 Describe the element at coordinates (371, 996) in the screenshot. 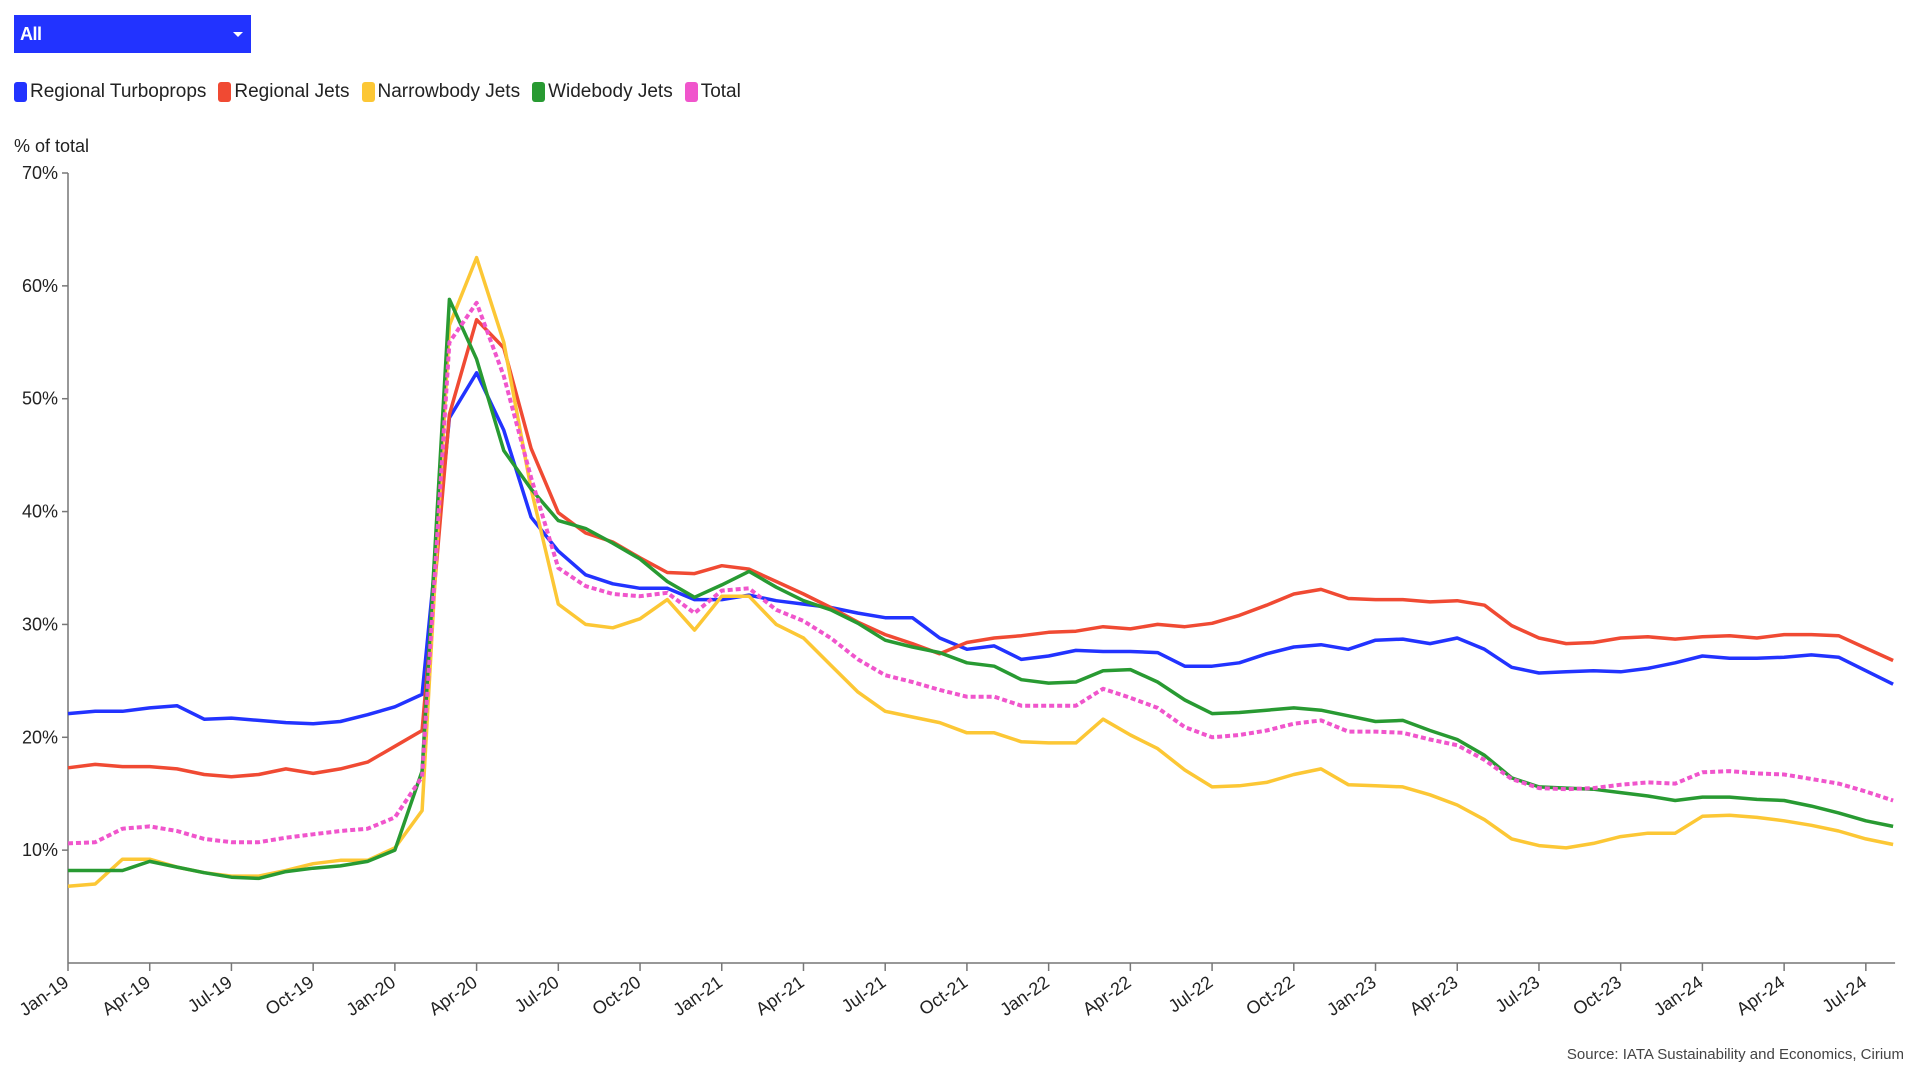

I see `x-tick-label: Jan-20` at that location.